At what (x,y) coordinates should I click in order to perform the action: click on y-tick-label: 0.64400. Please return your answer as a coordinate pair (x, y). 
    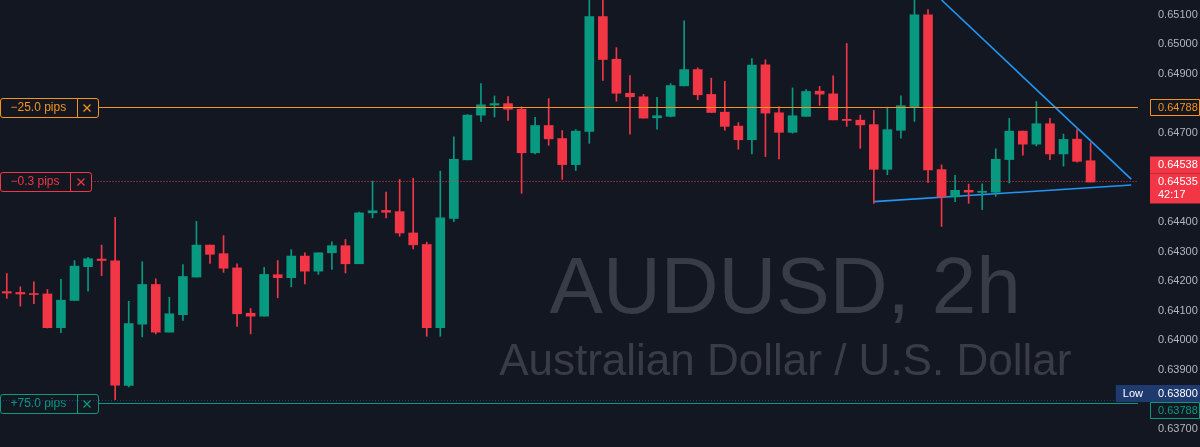
    Looking at the image, I should click on (1178, 221).